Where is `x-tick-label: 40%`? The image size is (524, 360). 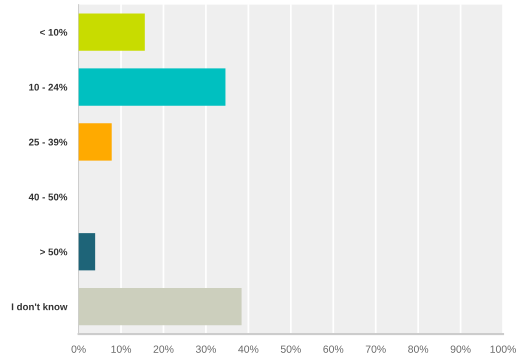 x-tick-label: 40% is located at coordinates (248, 349).